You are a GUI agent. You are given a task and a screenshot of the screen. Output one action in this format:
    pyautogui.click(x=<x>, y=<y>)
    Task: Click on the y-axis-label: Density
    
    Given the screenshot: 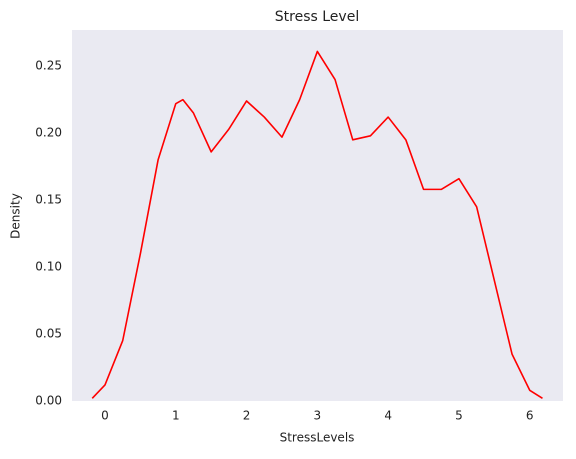 What is the action you would take?
    pyautogui.click(x=16, y=216)
    